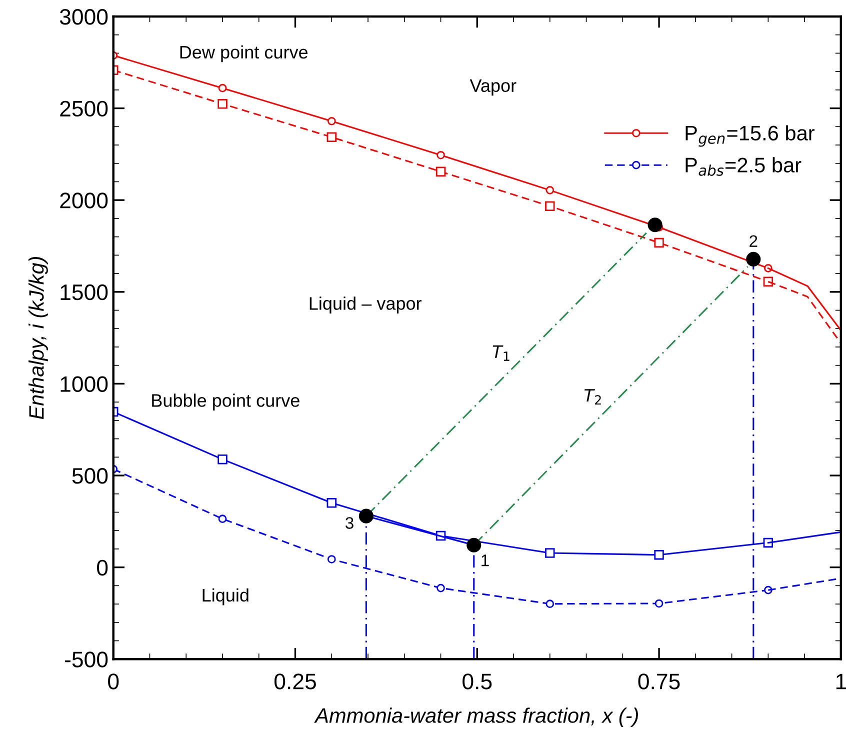 The height and width of the screenshot is (749, 846). I want to click on y-tick-label: 500, so click(90, 476).